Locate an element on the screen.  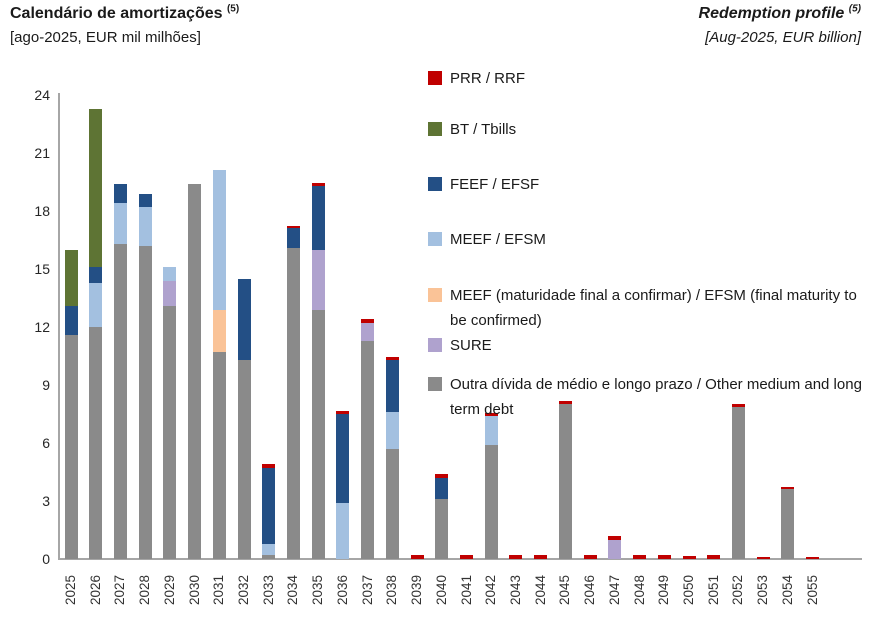
bar-segment-efsf-2033 is located at coordinates (269, 506).